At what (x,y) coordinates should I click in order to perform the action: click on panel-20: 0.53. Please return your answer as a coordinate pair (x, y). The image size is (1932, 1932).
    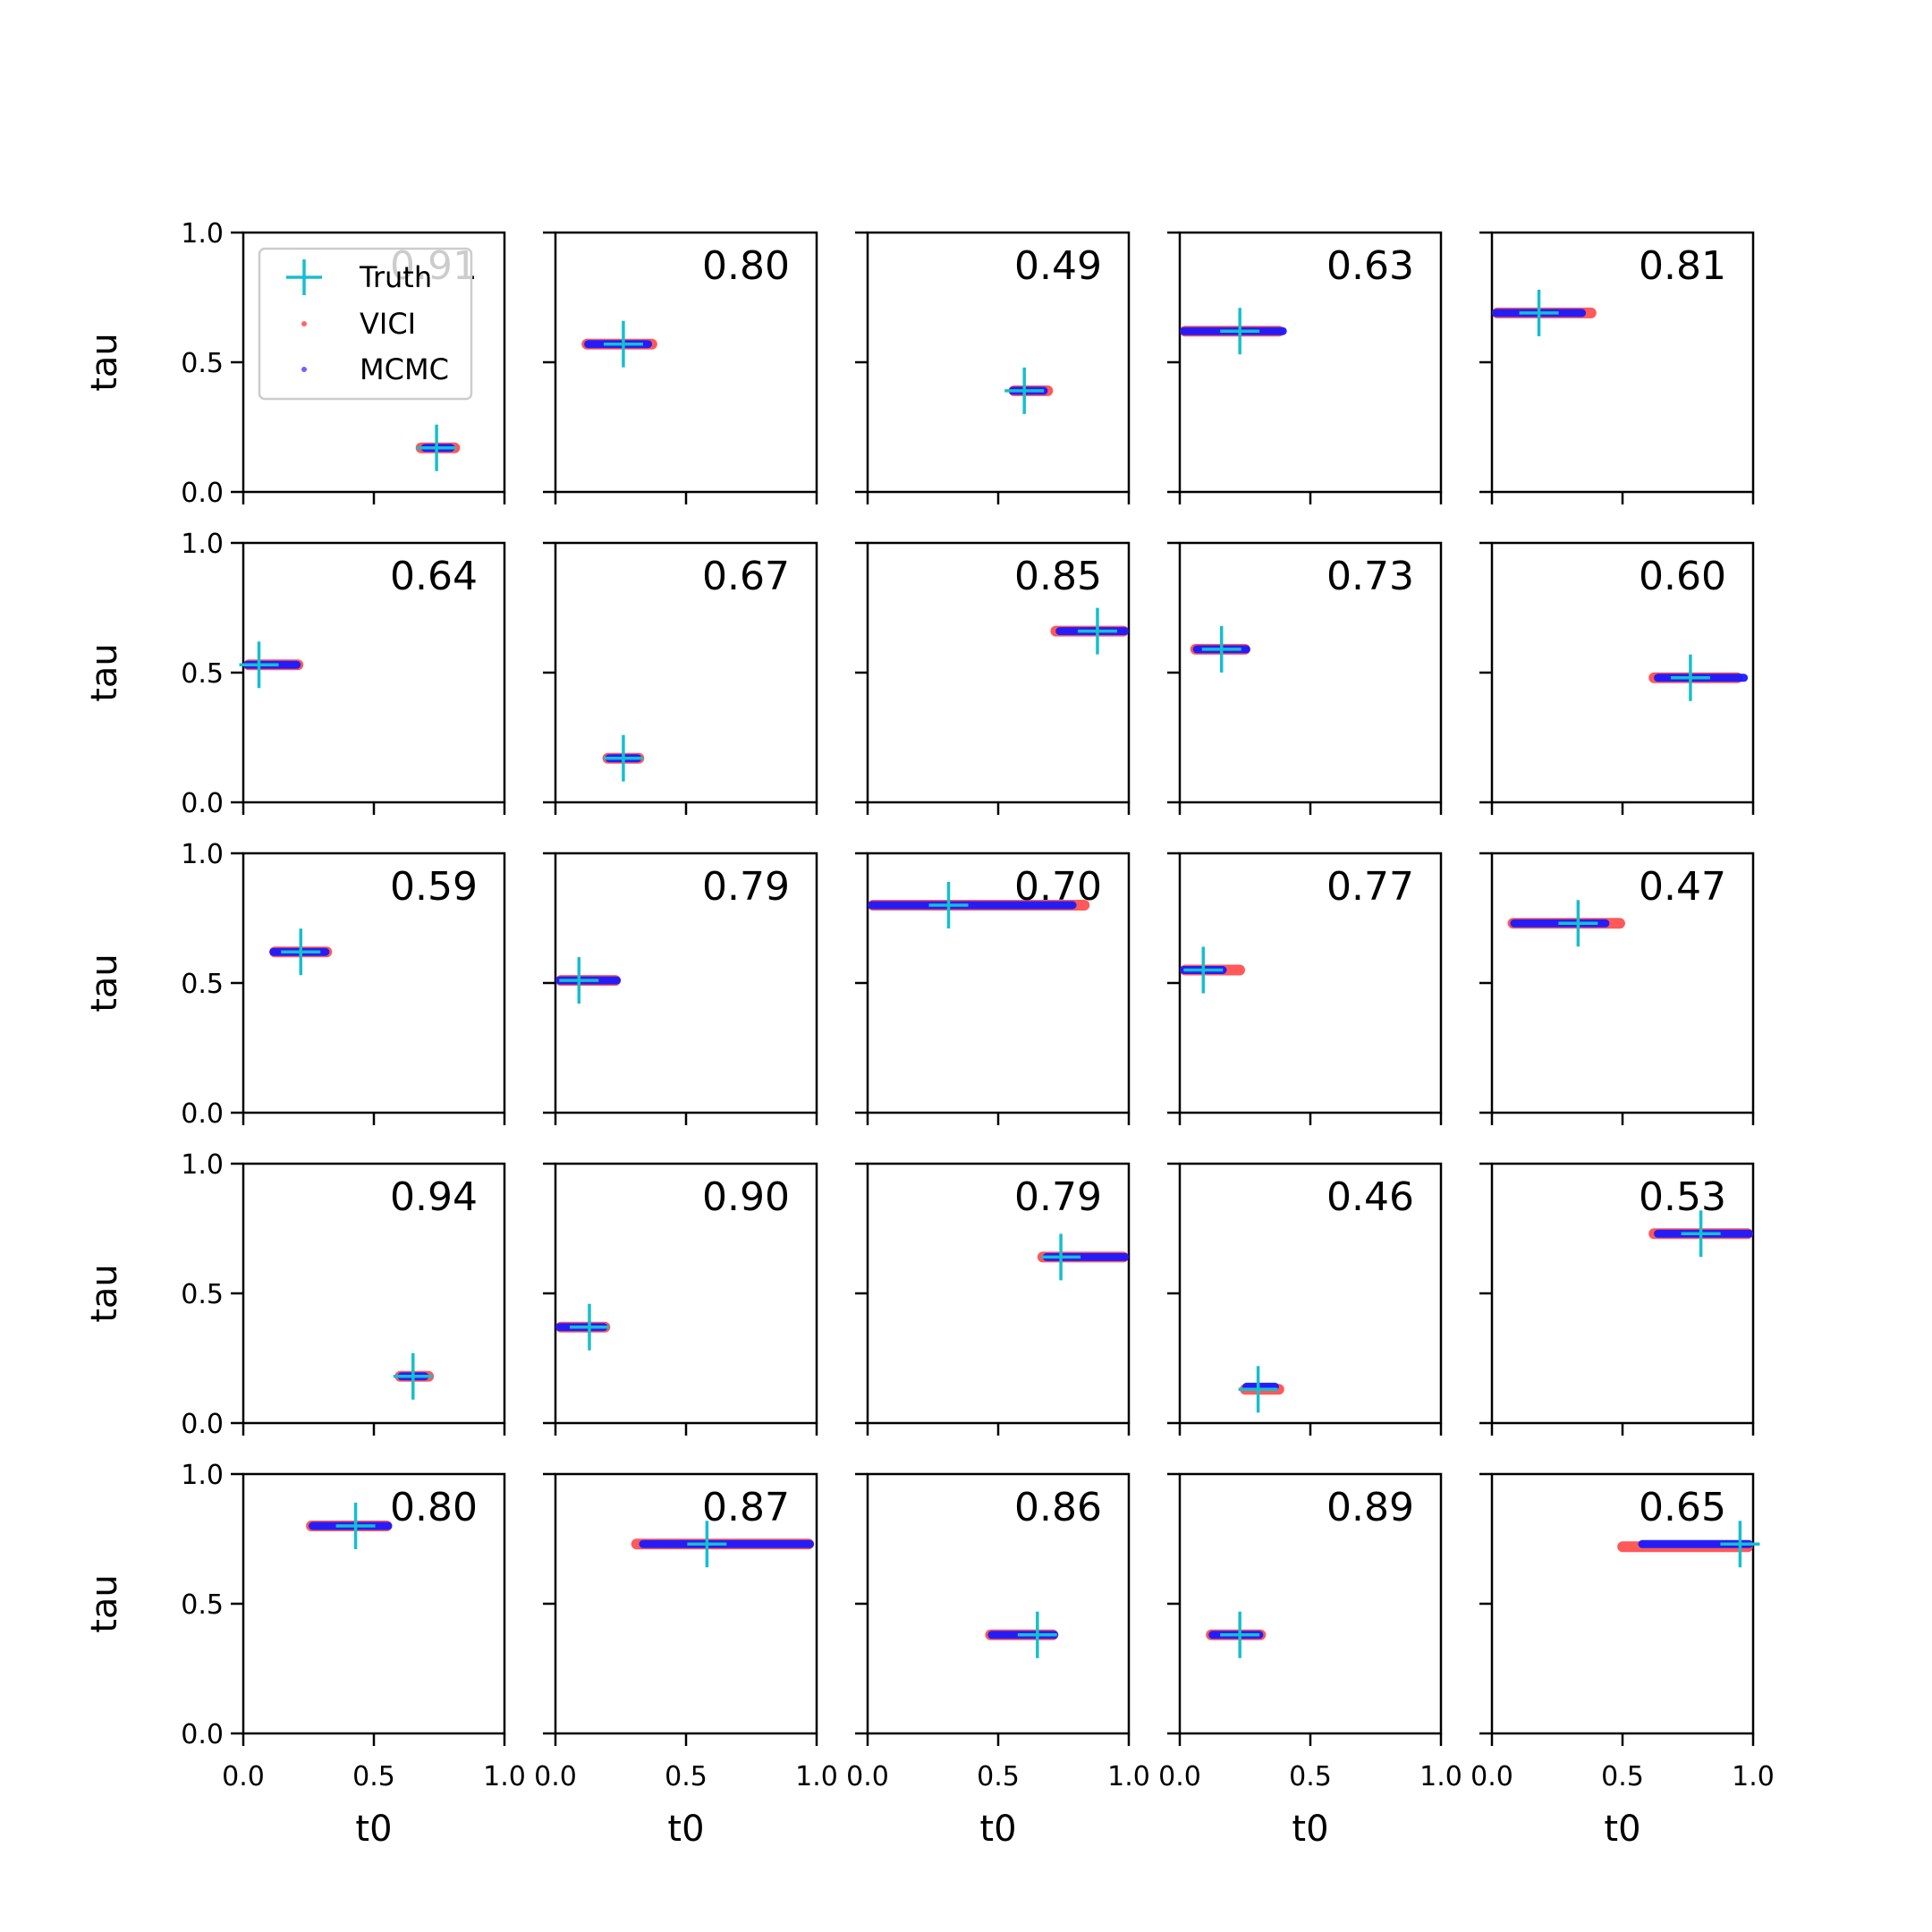
    Looking at the image, I should click on (1617, 1299).